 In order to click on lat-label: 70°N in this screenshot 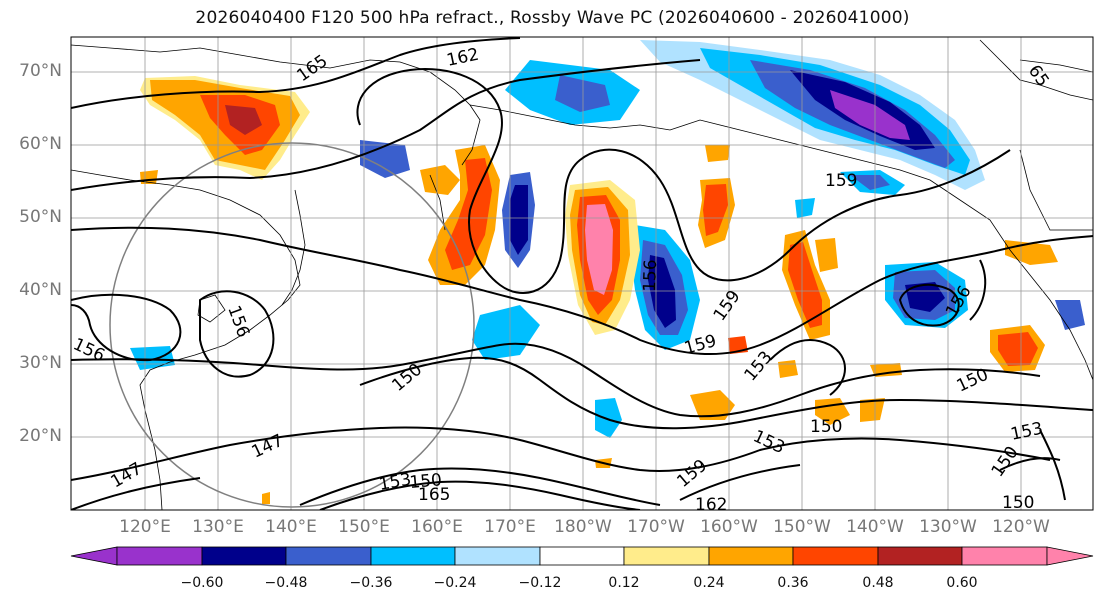, I will do `click(40, 71)`.